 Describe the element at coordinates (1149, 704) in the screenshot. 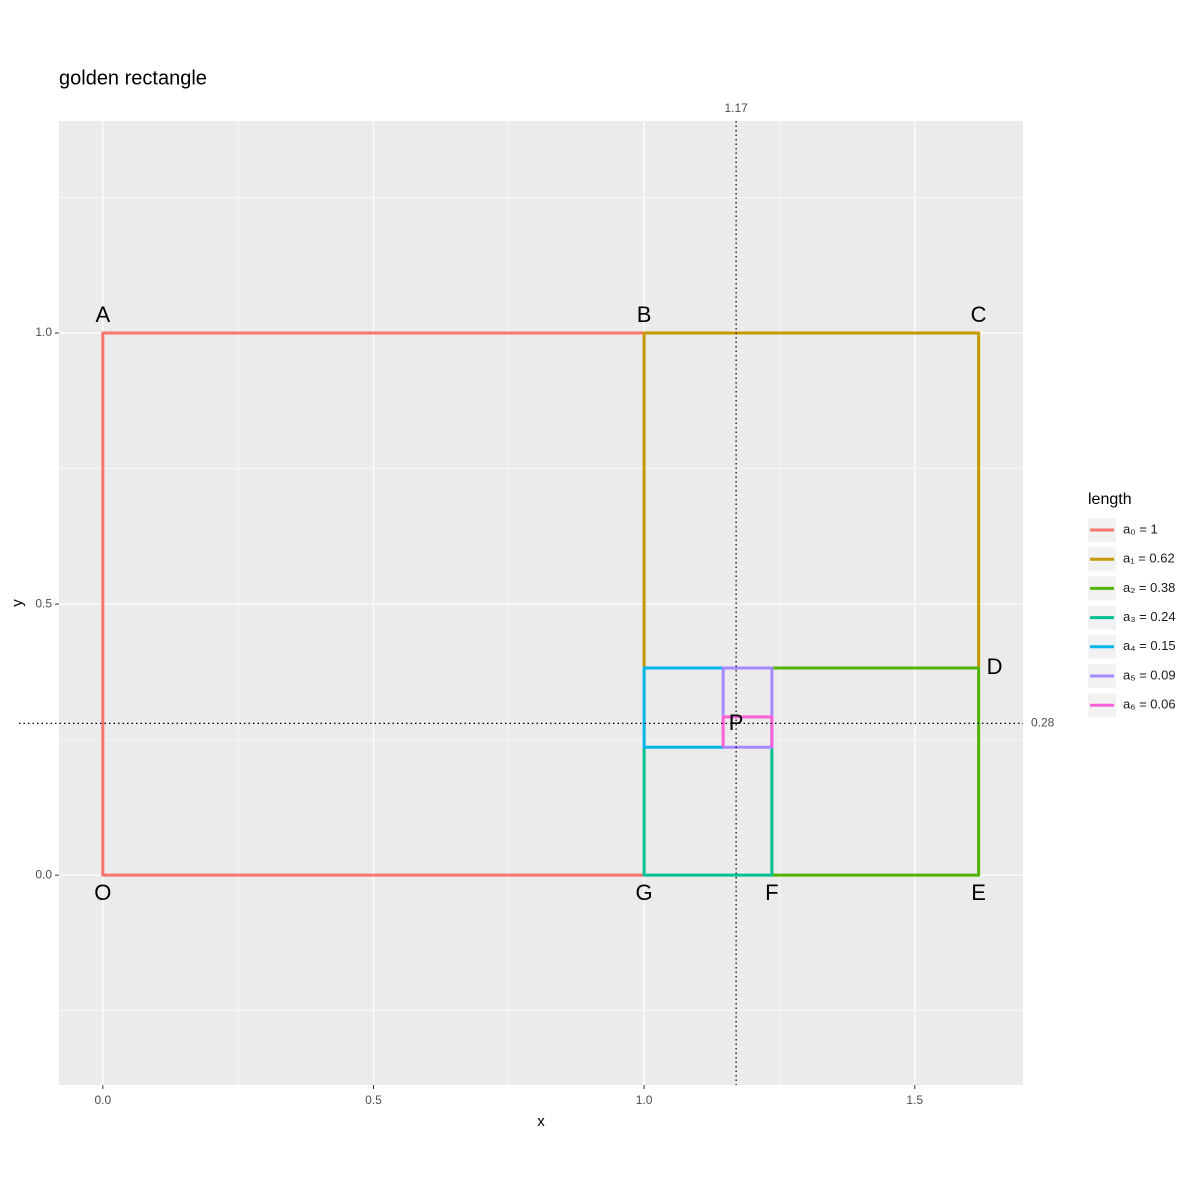

I see `legend-label: a₆ = 0.06` at that location.